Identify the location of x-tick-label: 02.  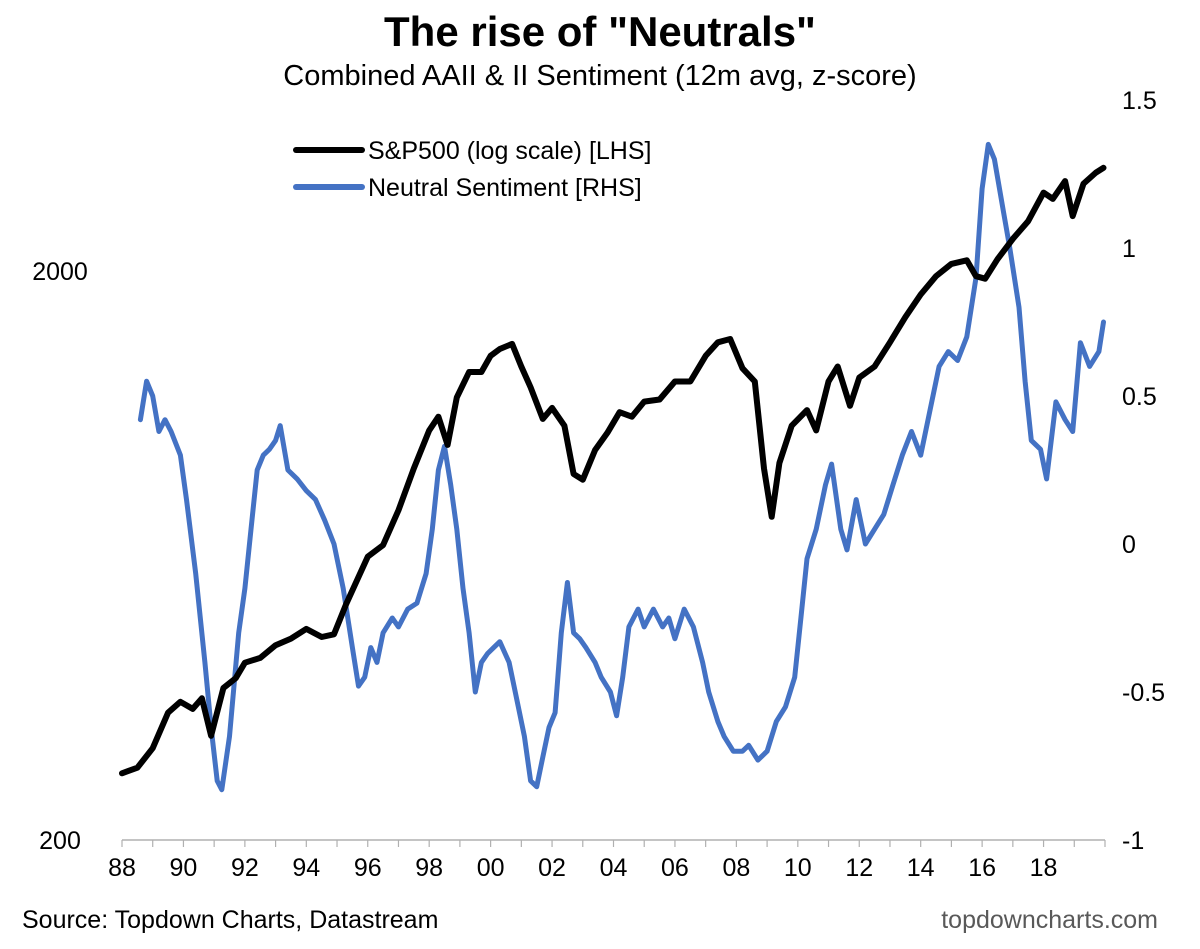
(552, 868).